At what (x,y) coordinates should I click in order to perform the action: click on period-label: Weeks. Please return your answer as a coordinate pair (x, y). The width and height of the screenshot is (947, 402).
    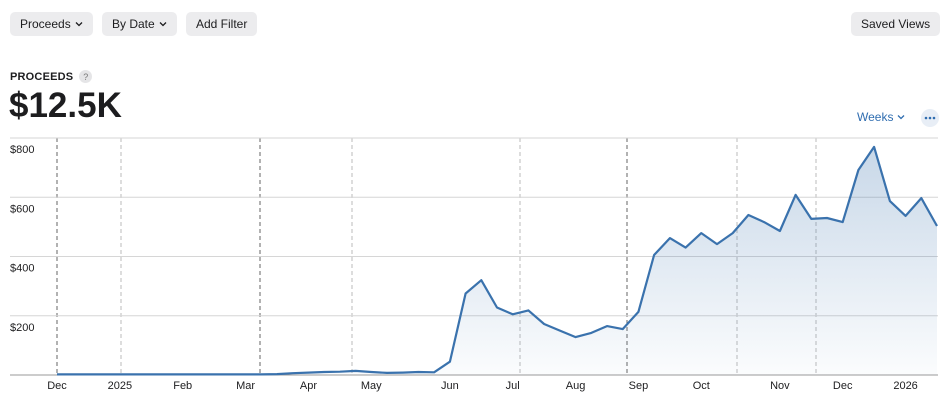
    Looking at the image, I should click on (875, 117).